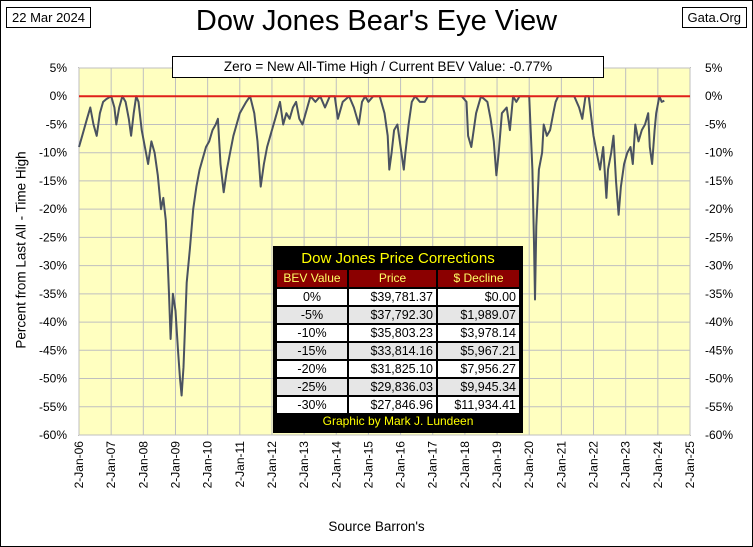  Describe the element at coordinates (21, 250) in the screenshot. I see `y-axis-label: Percent from Last All - Time High` at that location.